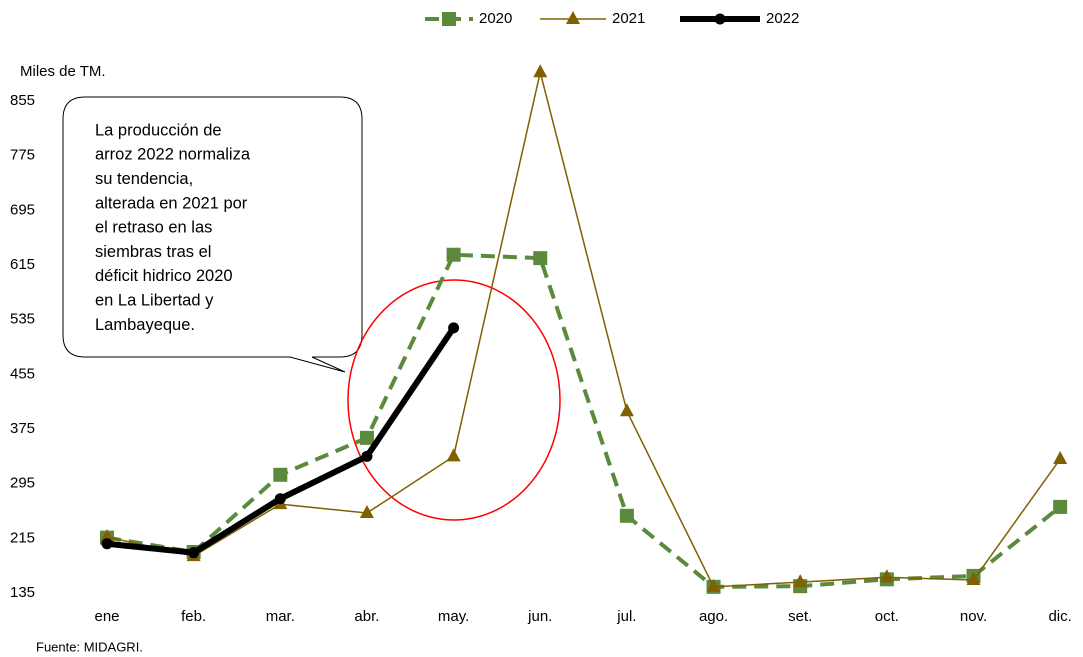 The image size is (1083, 657). Describe the element at coordinates (22, 428) in the screenshot. I see `y-tick-label: 375` at that location.